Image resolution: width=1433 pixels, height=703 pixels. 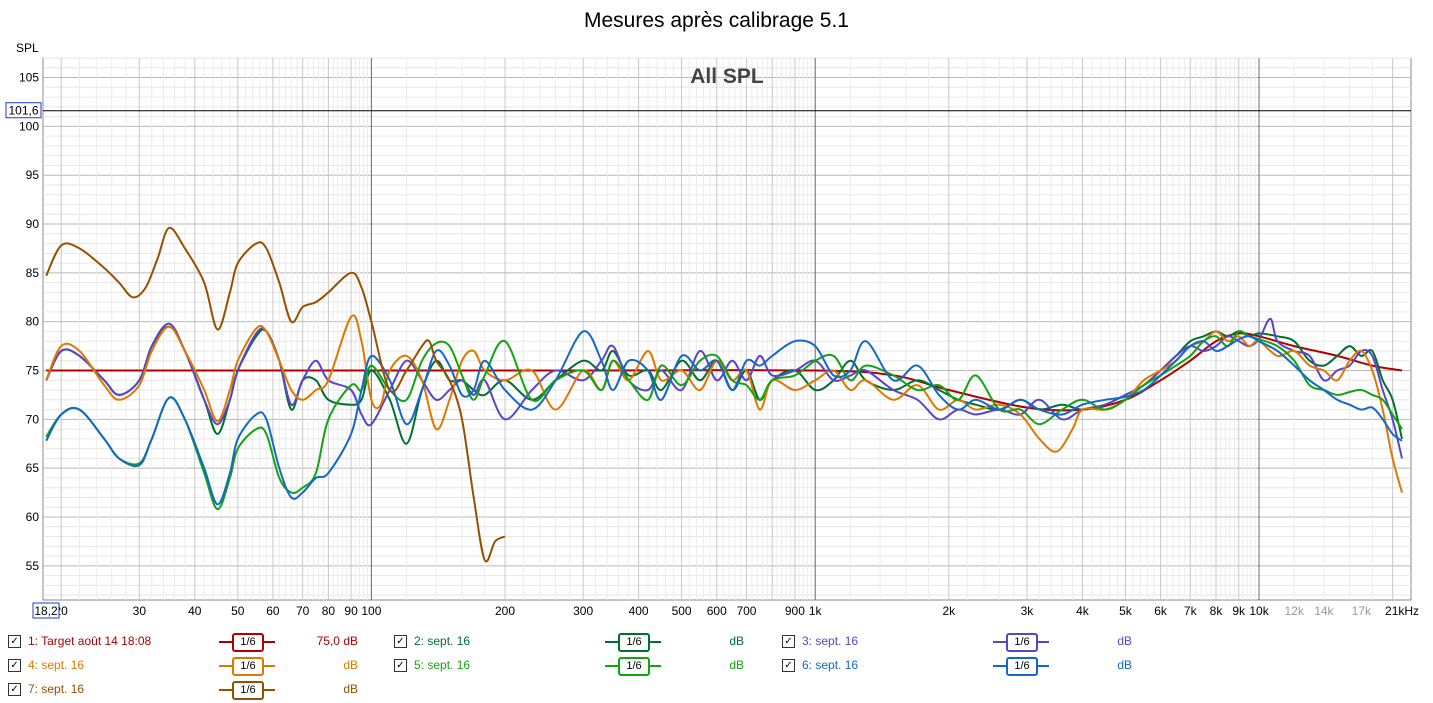 I want to click on x-tick-label: 400, so click(x=639, y=611).